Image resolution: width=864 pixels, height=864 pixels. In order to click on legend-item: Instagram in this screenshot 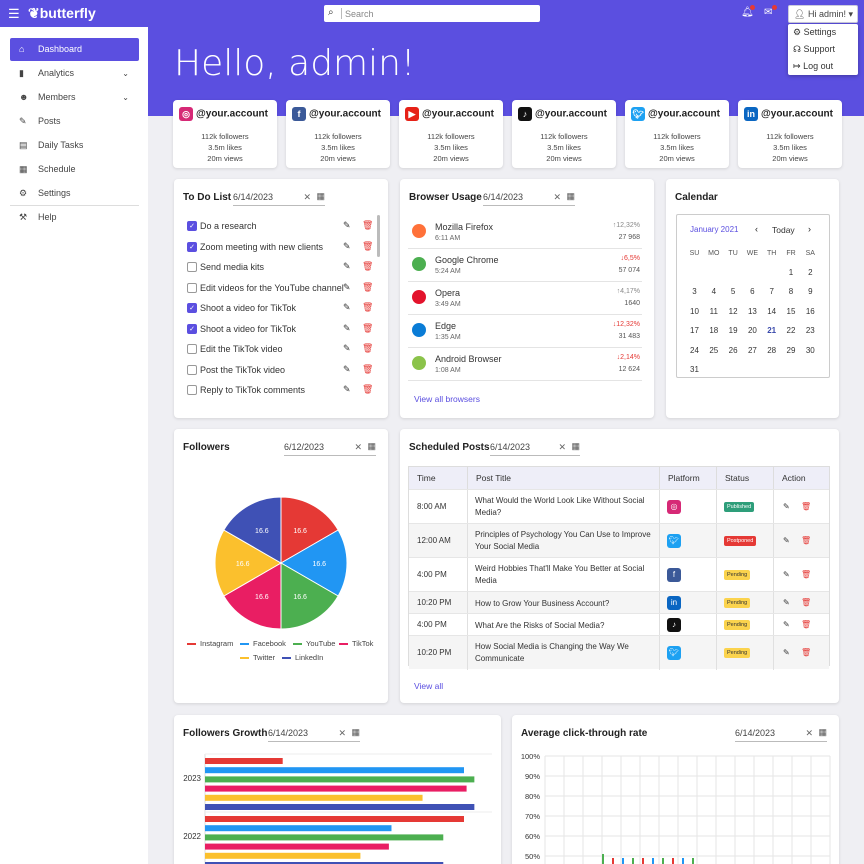, I will do `click(210, 643)`.